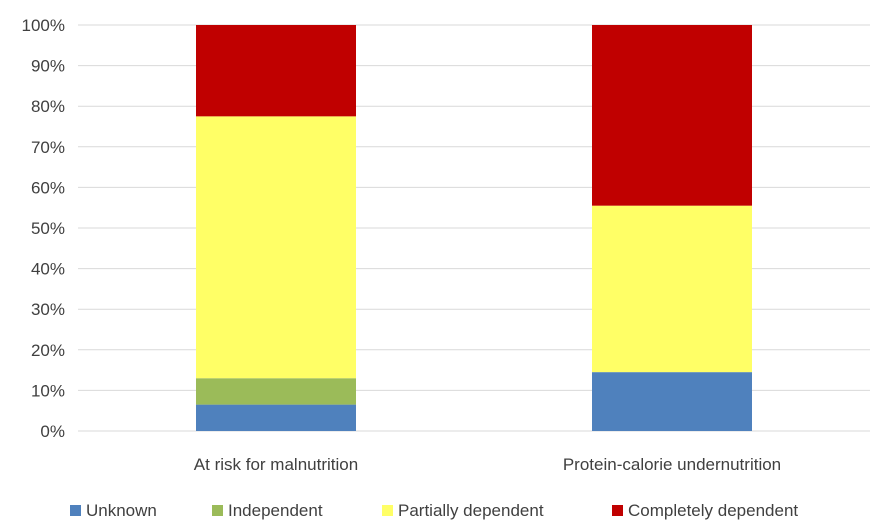 The image size is (870, 520). I want to click on legend-label: Independent, so click(275, 510).